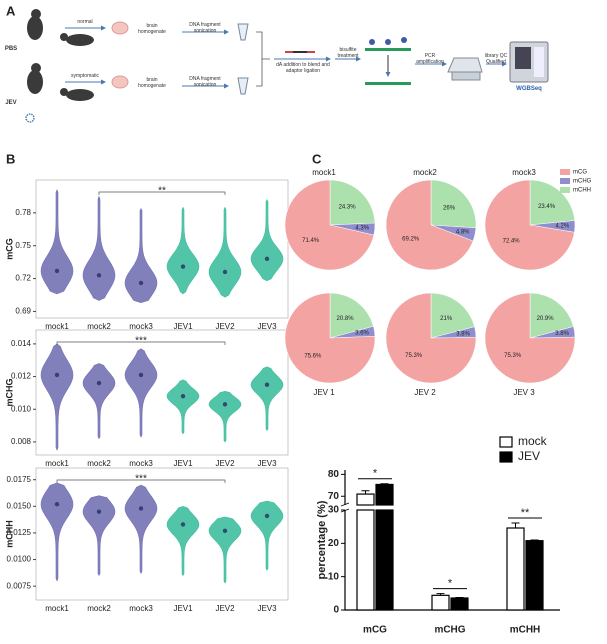 Image resolution: width=607 pixels, height=644 pixels. I want to click on pie-title: JEV 3, so click(524, 392).